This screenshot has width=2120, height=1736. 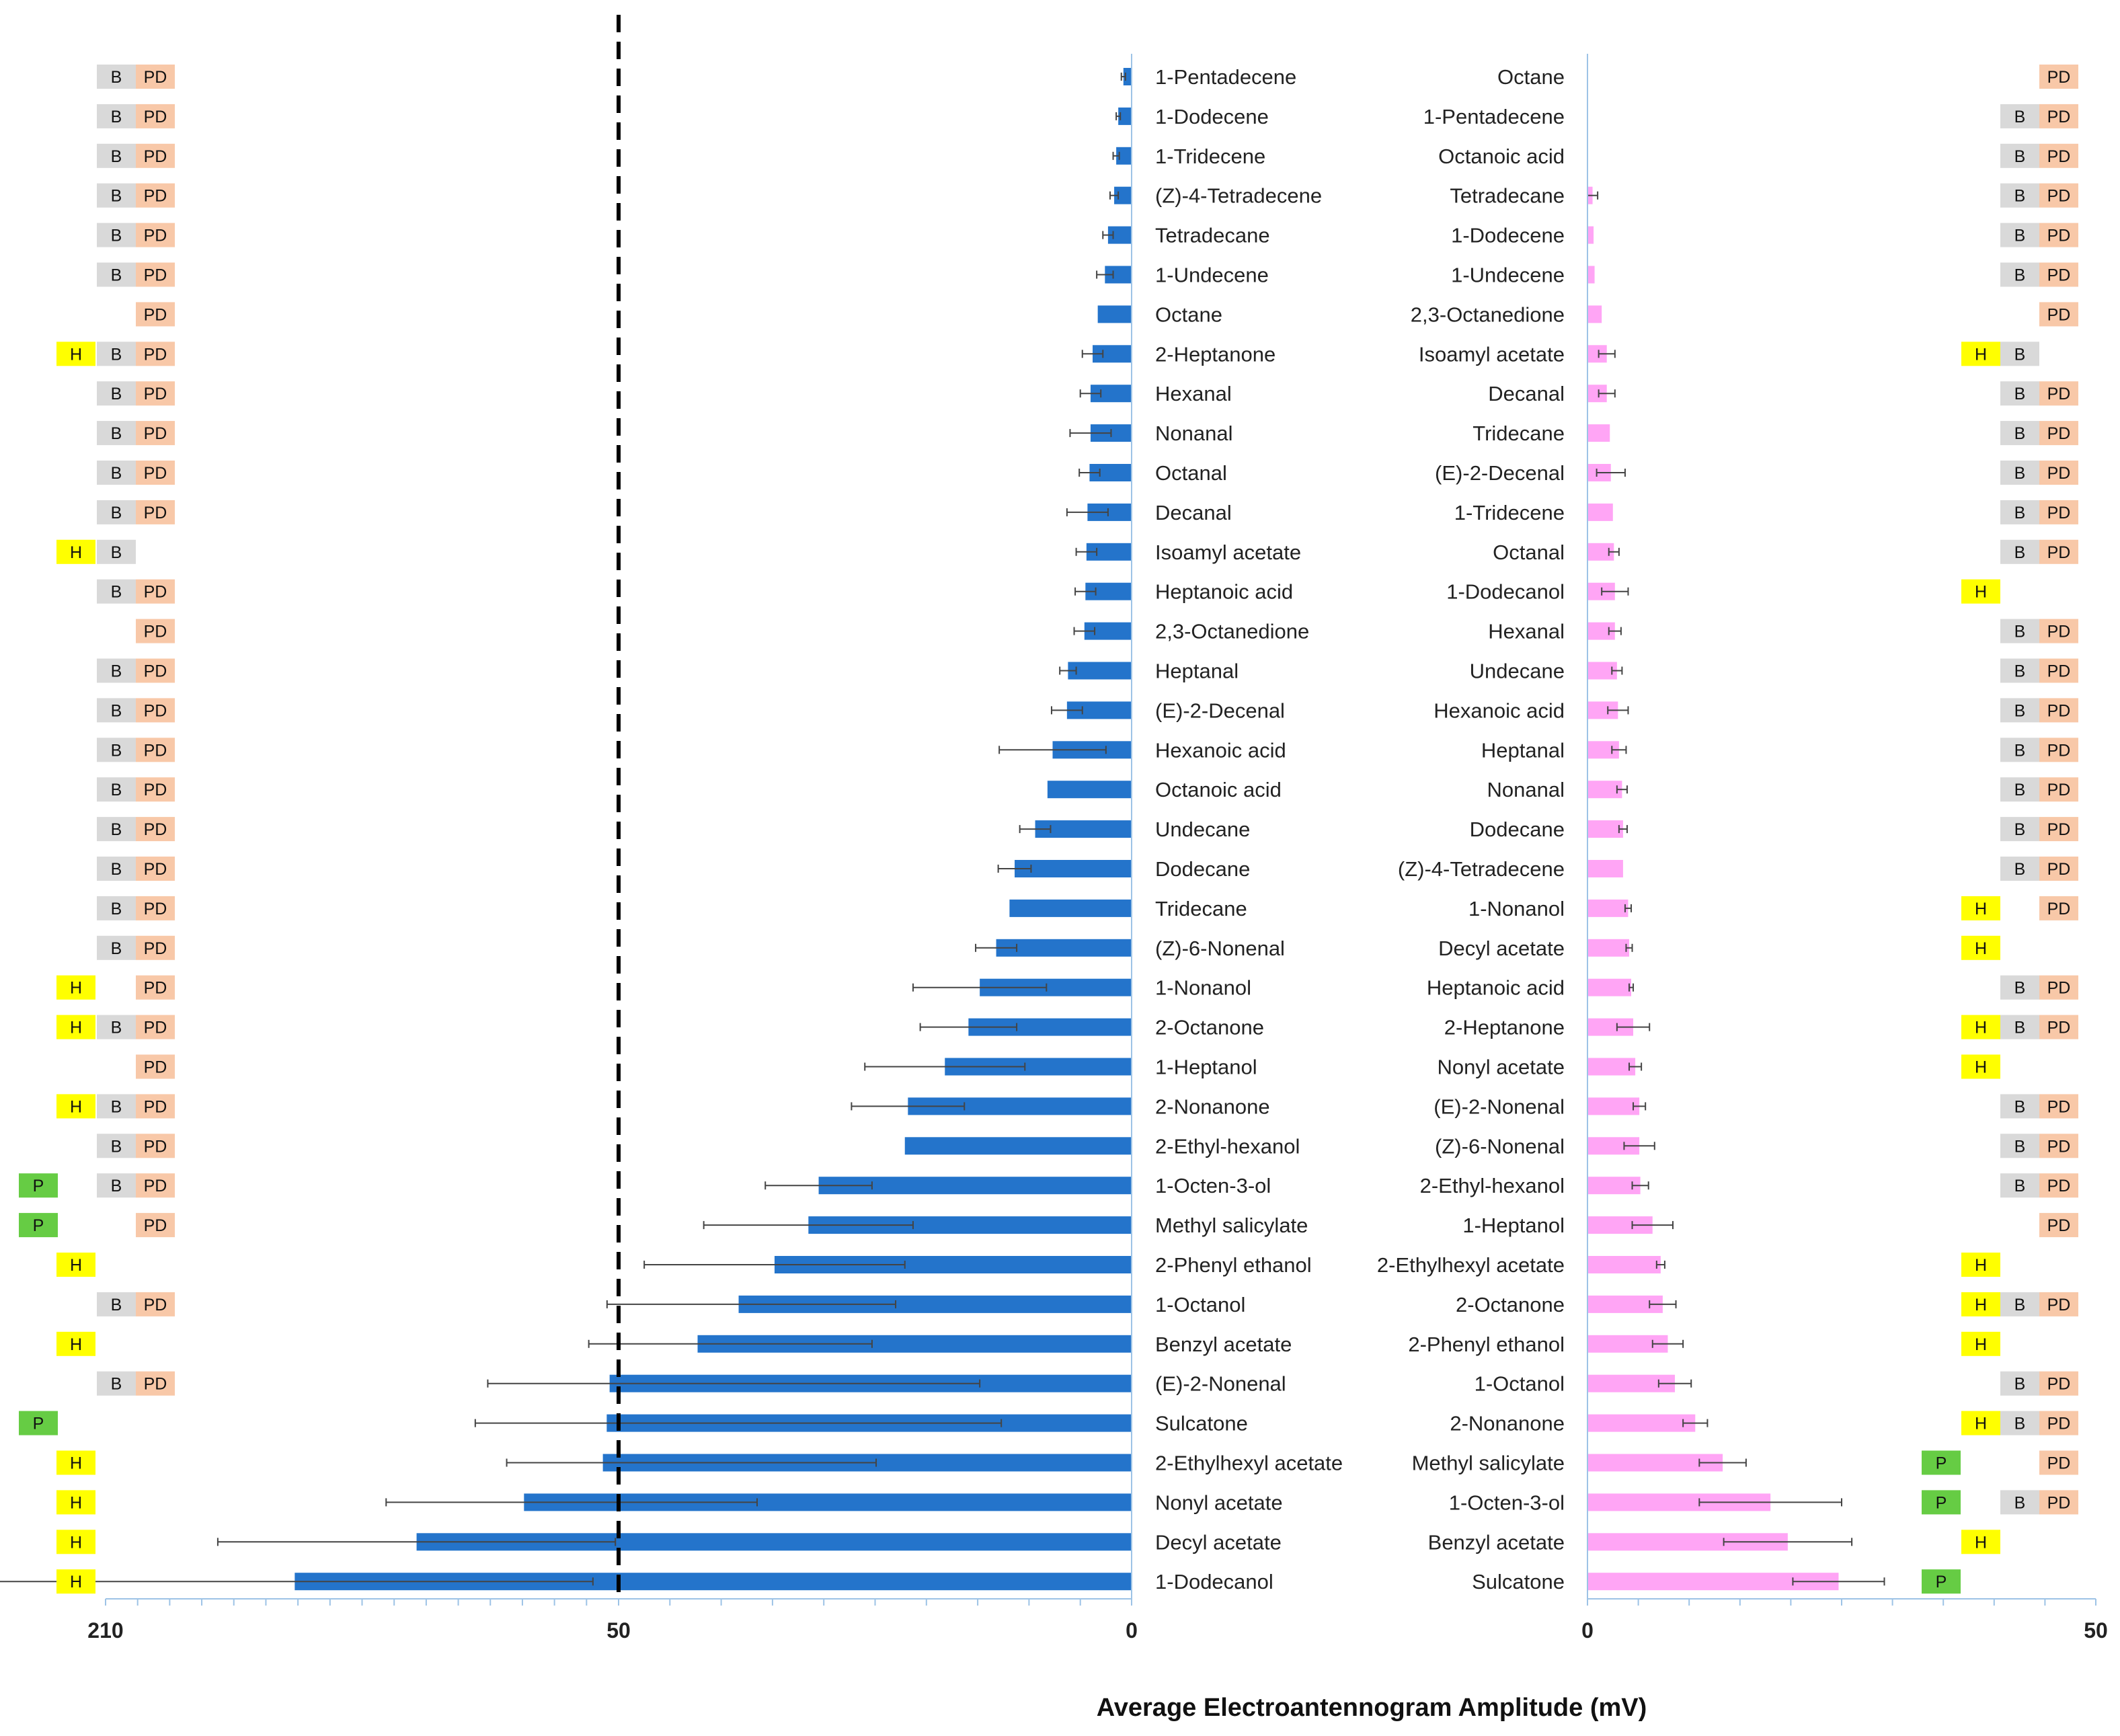 What do you see at coordinates (1504, 1027) in the screenshot?
I see `right-category-label: 2-Heptanone` at bounding box center [1504, 1027].